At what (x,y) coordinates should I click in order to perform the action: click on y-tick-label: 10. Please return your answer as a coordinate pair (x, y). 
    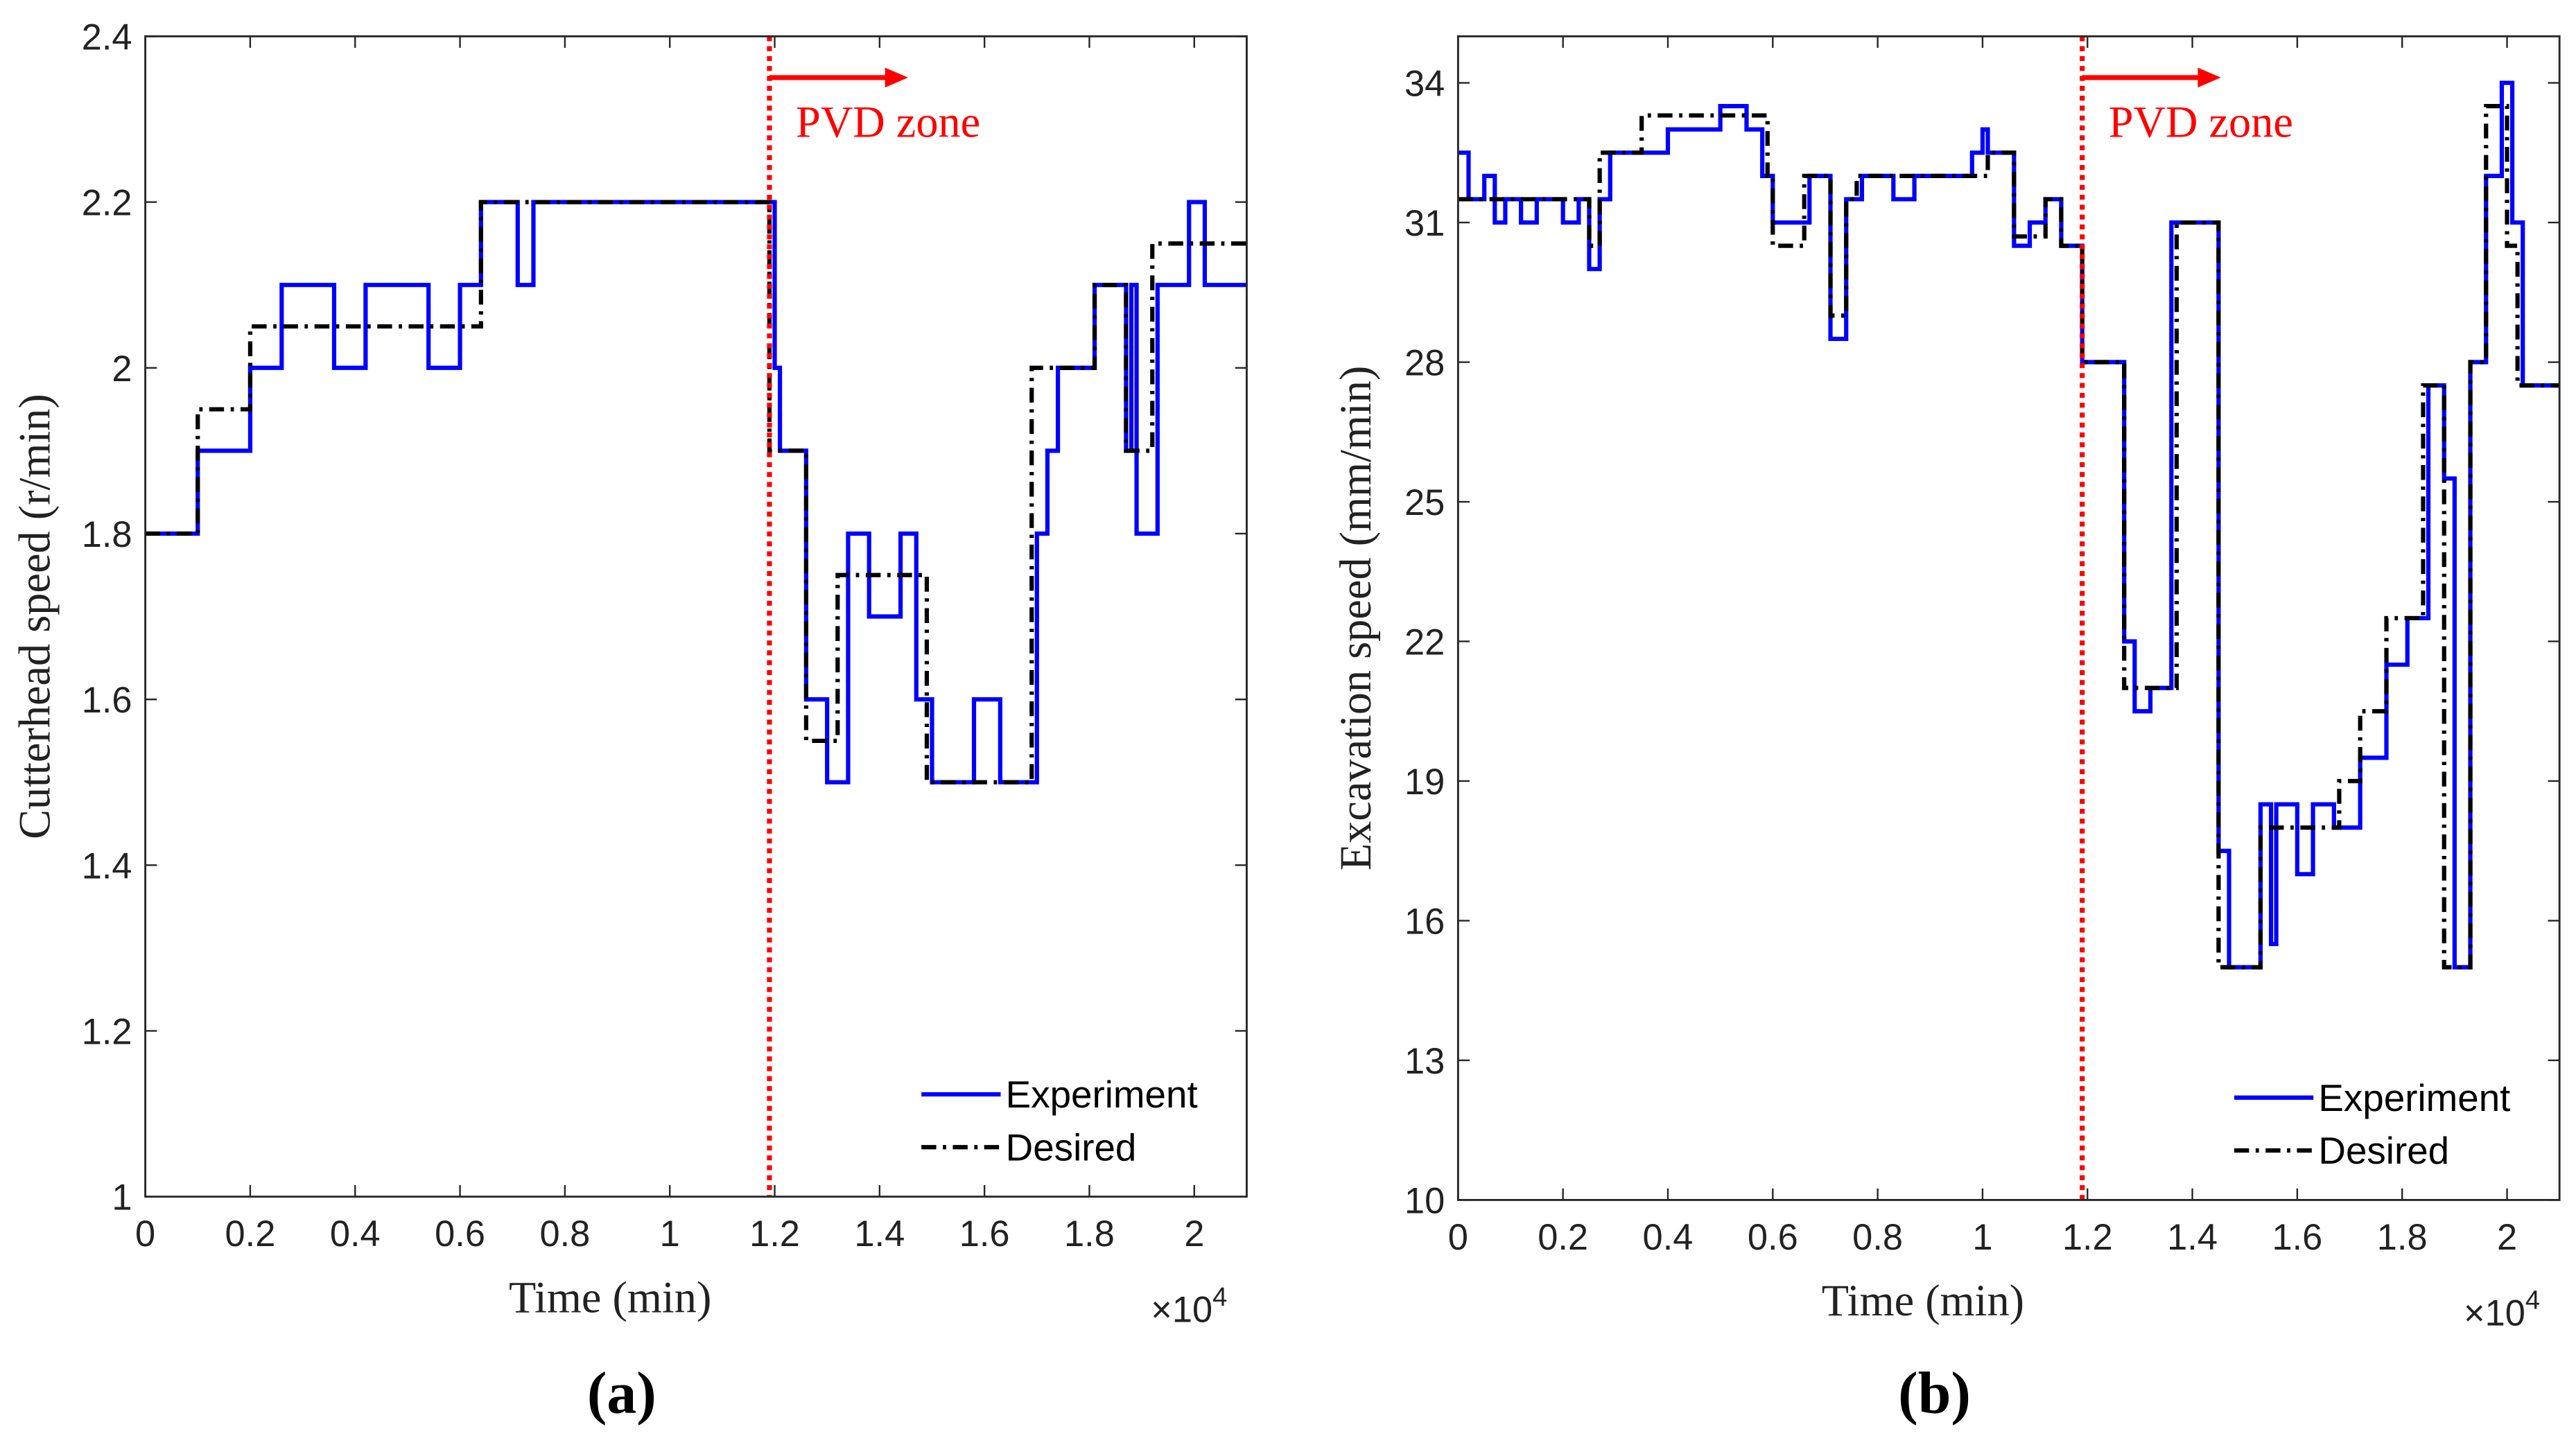
    Looking at the image, I should click on (1424, 1201).